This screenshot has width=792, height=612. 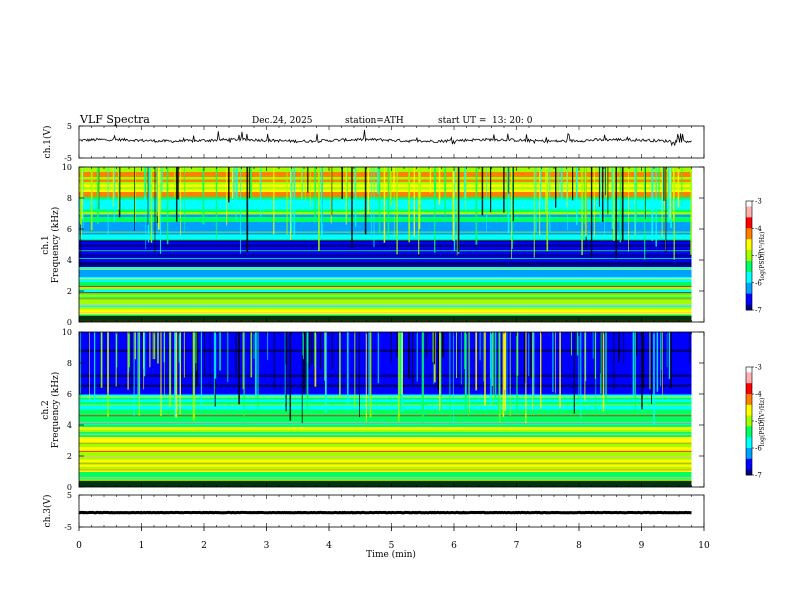 What do you see at coordinates (758, 229) in the screenshot?
I see `ch1-colorbar-tick-label: -4` at bounding box center [758, 229].